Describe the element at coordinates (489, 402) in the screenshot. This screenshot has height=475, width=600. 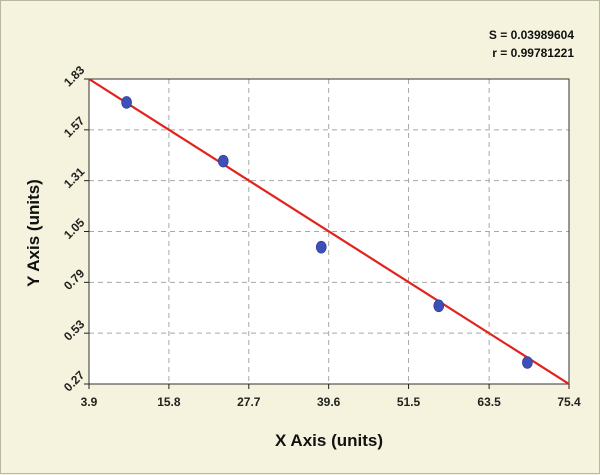
I see `x-tick-label: 63.5` at that location.